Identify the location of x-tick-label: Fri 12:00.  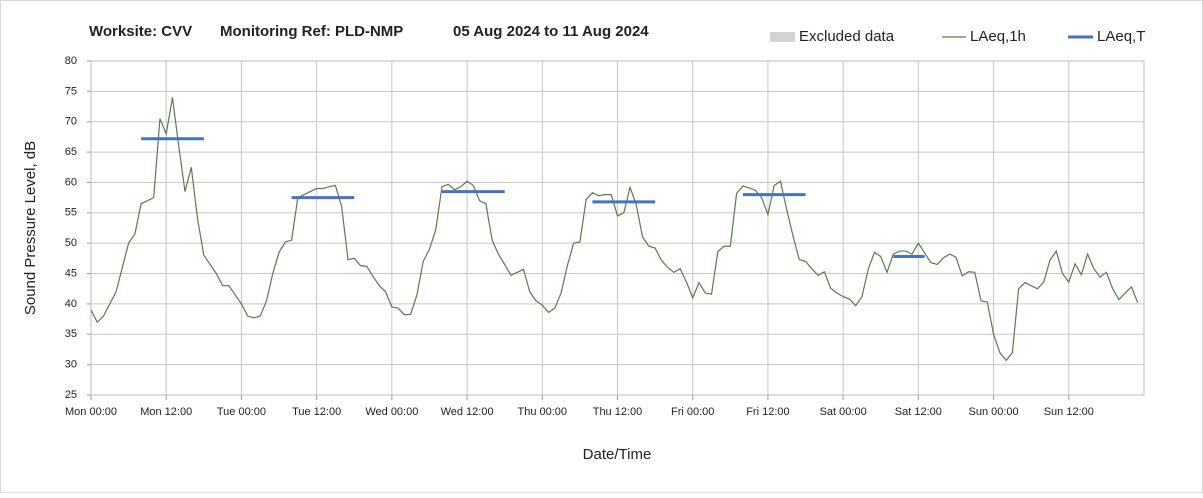
(767, 412).